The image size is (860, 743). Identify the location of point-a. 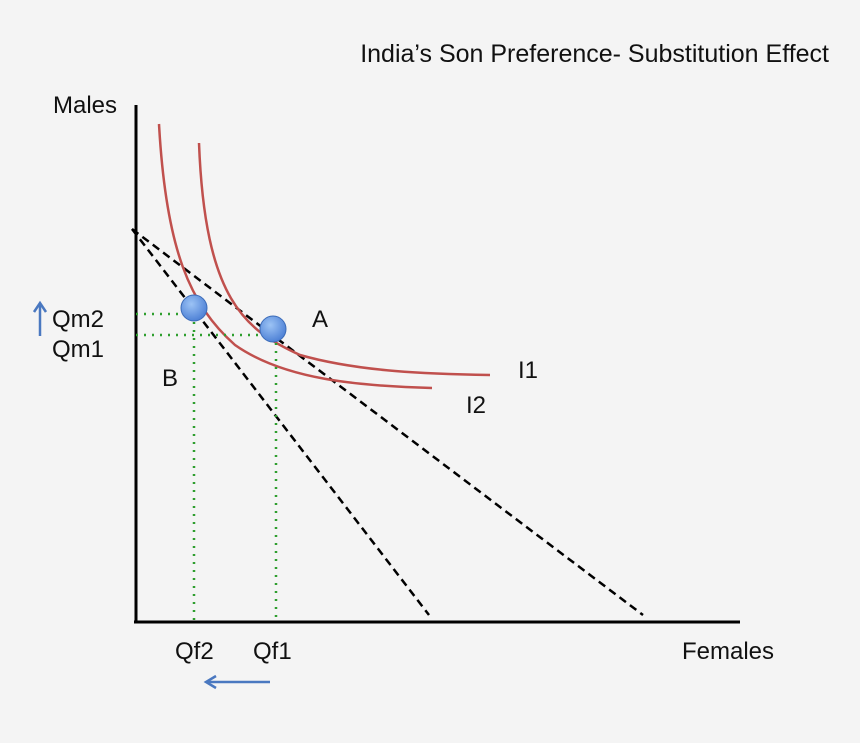
(273, 329).